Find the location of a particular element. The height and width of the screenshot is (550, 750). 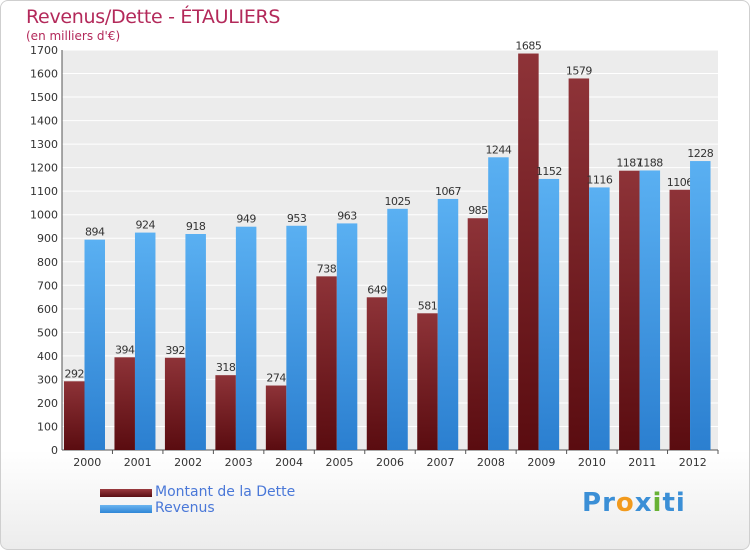

data-label-revenus: 1067 is located at coordinates (448, 191).